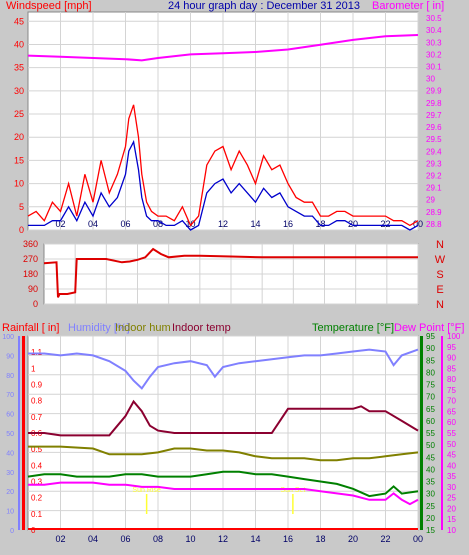  I want to click on barometer-tick-label: 29.1, so click(434, 188).